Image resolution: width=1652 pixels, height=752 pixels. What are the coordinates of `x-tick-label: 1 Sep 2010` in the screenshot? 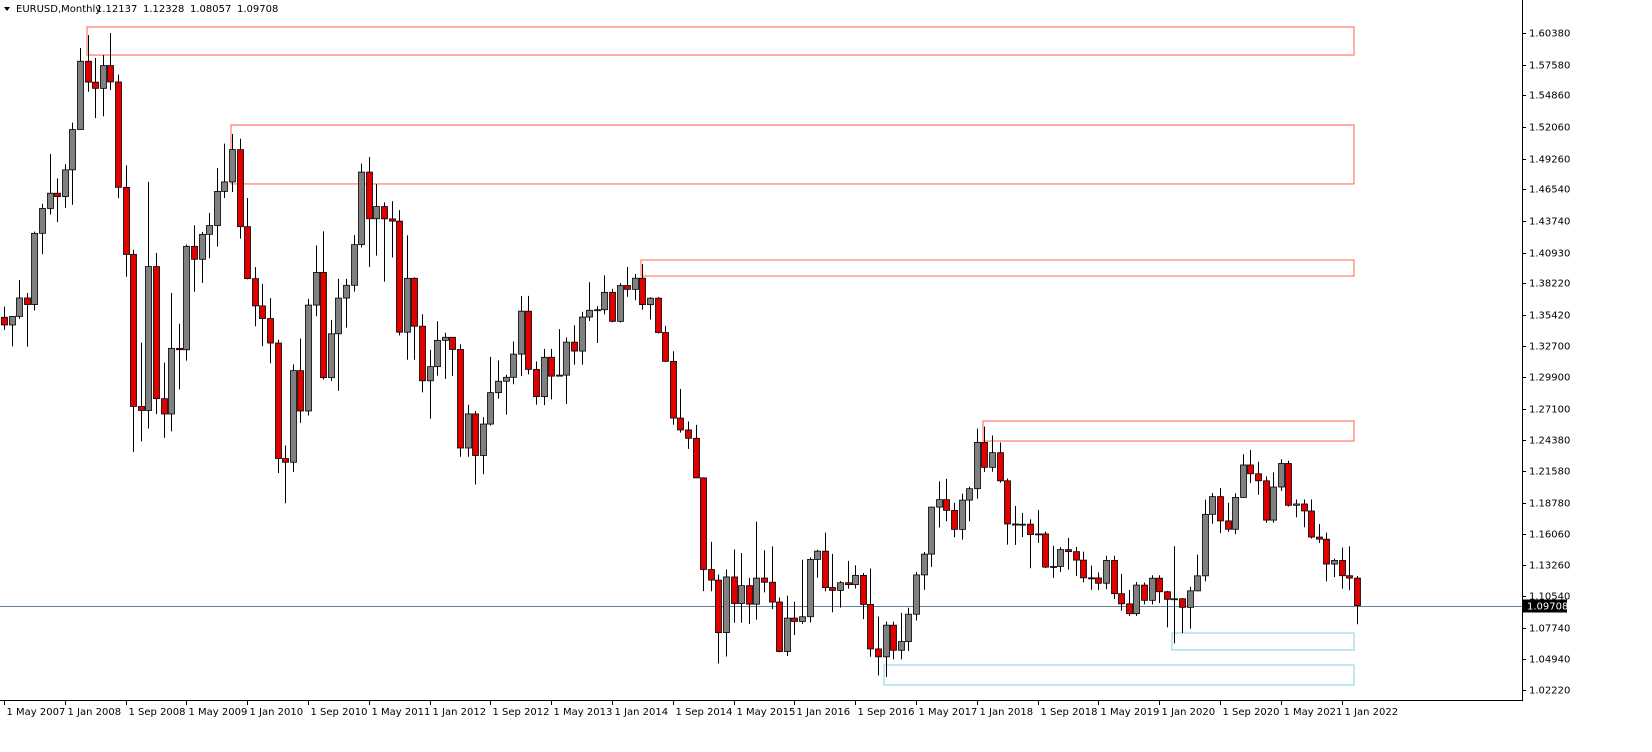 It's located at (339, 712).